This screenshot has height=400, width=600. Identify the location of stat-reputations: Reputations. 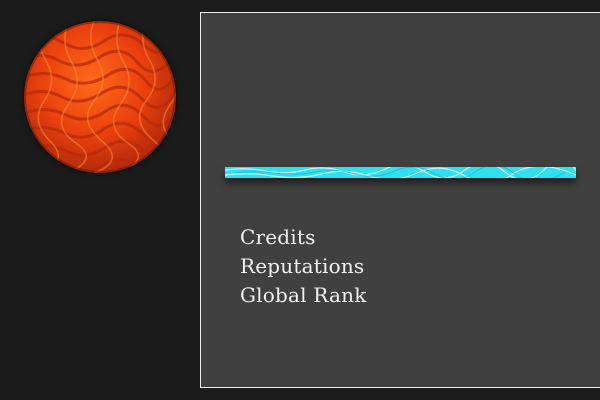
(302, 266).